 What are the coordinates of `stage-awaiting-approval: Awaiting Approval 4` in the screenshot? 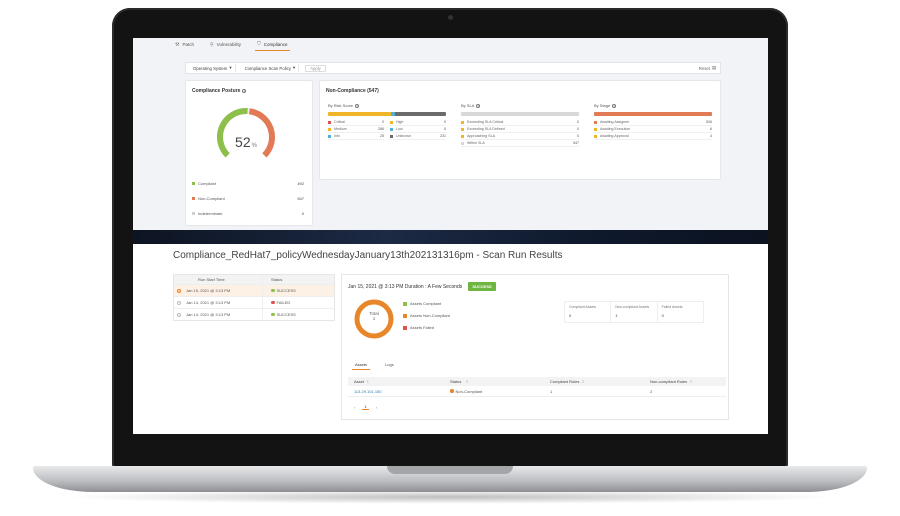 It's located at (653, 136).